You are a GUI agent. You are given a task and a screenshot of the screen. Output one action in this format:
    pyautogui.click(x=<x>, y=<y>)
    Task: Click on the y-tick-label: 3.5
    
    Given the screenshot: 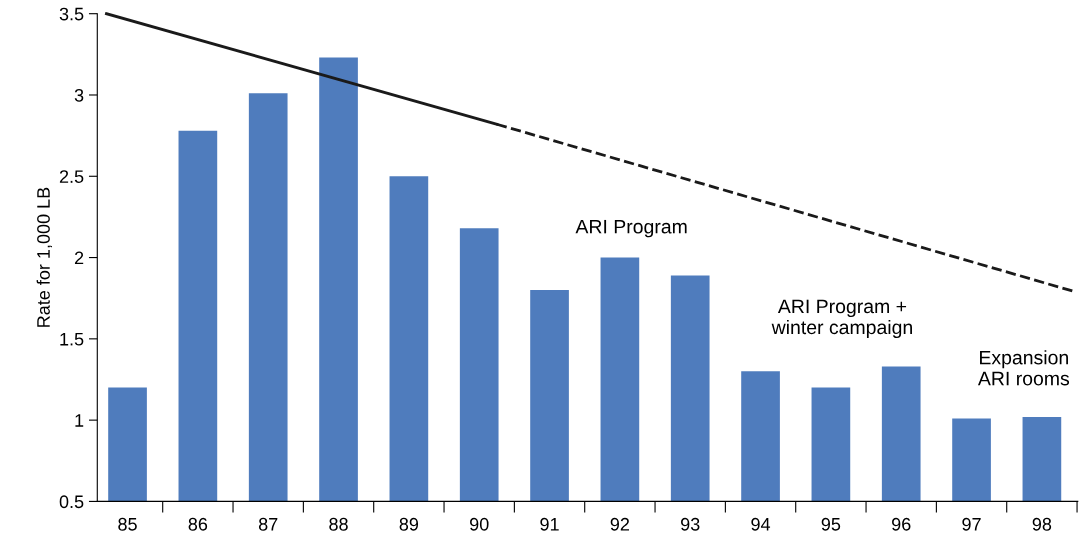 What is the action you would take?
    pyautogui.click(x=71, y=14)
    